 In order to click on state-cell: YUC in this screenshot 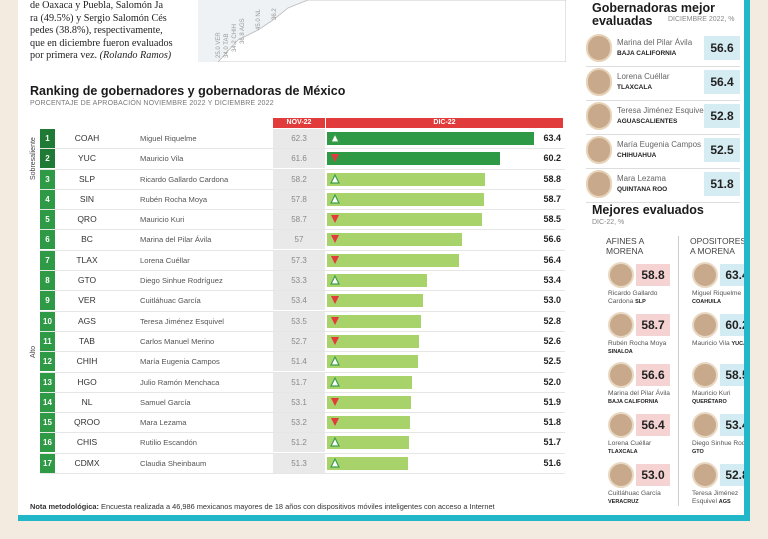, I will do `click(87, 158)`.